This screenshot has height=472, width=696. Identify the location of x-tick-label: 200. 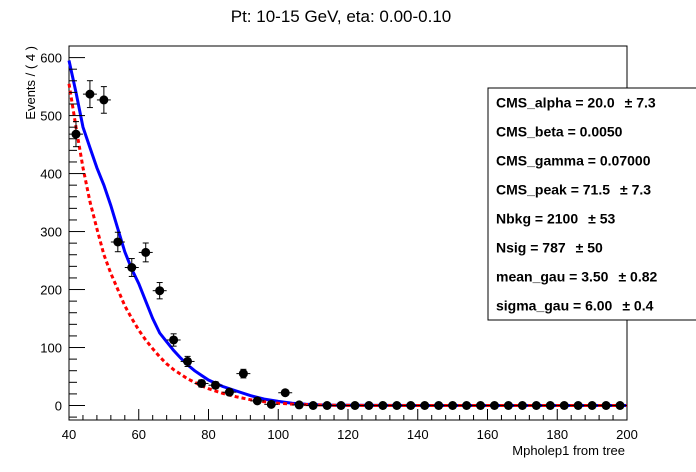
(627, 434).